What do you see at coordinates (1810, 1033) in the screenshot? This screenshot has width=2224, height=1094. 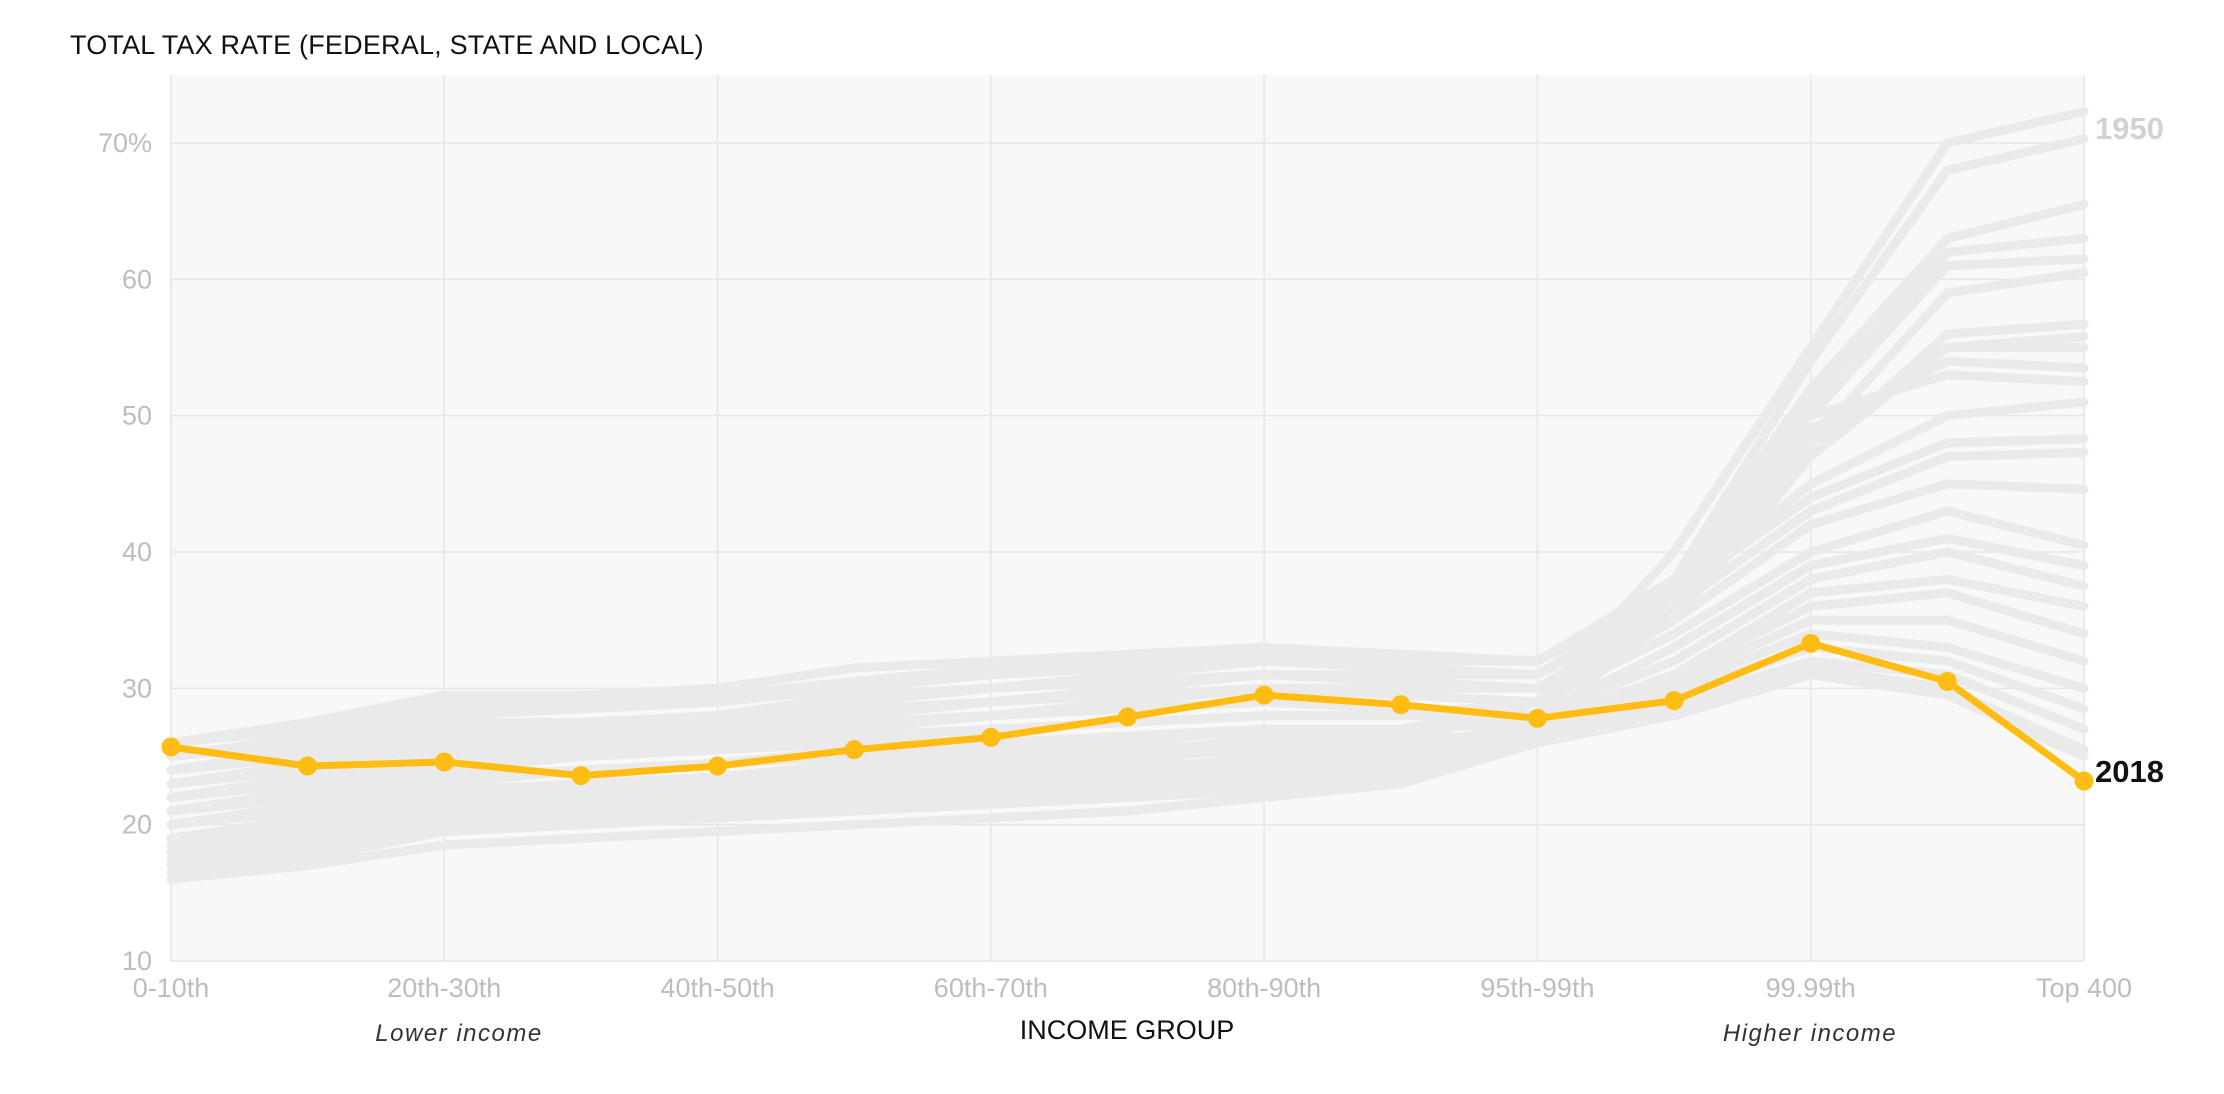 I see `higher-income-note: Higher income` at bounding box center [1810, 1033].